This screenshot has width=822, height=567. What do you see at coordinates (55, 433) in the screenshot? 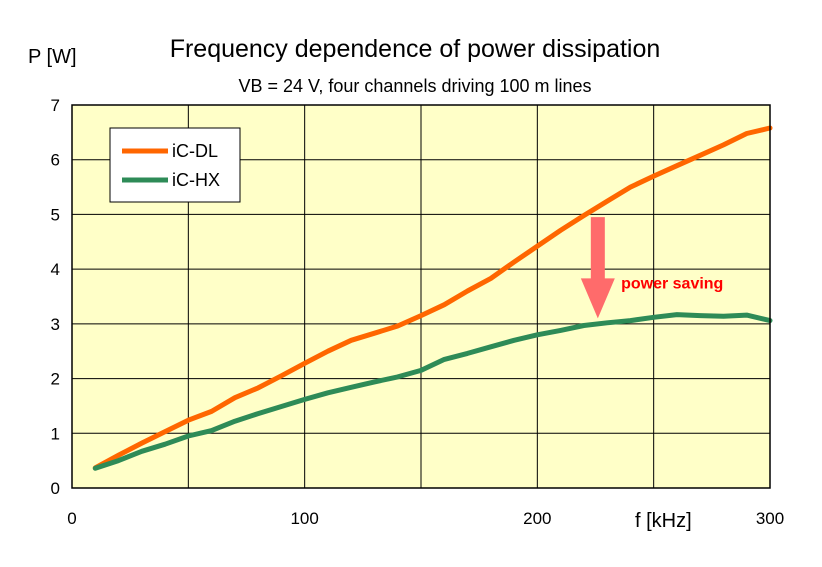
I see `y-tick-label: 1` at bounding box center [55, 433].